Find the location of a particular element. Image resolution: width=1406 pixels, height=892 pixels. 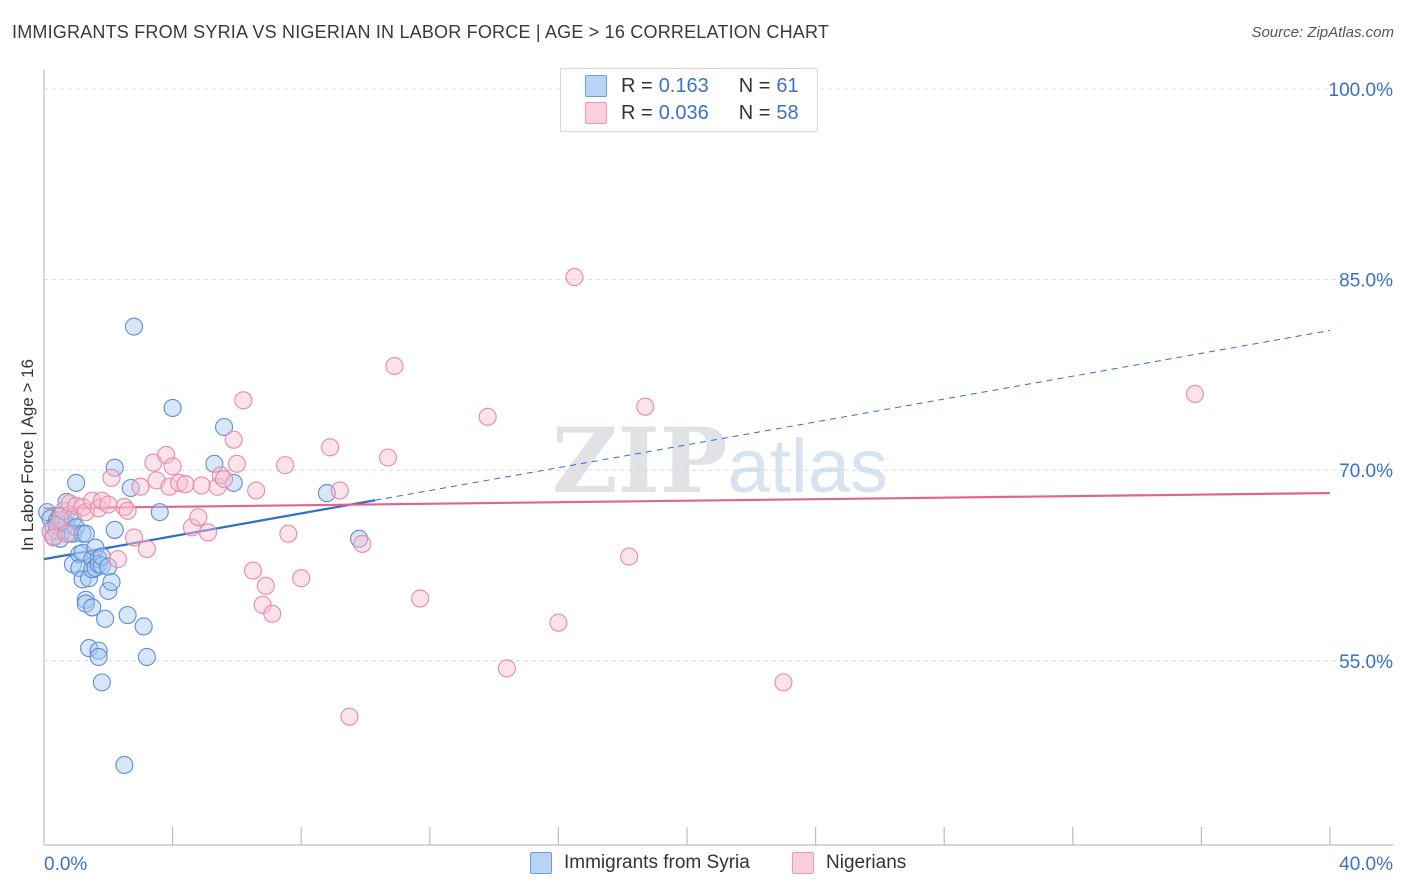

syria-r-value: 0.163 is located at coordinates (683, 85).